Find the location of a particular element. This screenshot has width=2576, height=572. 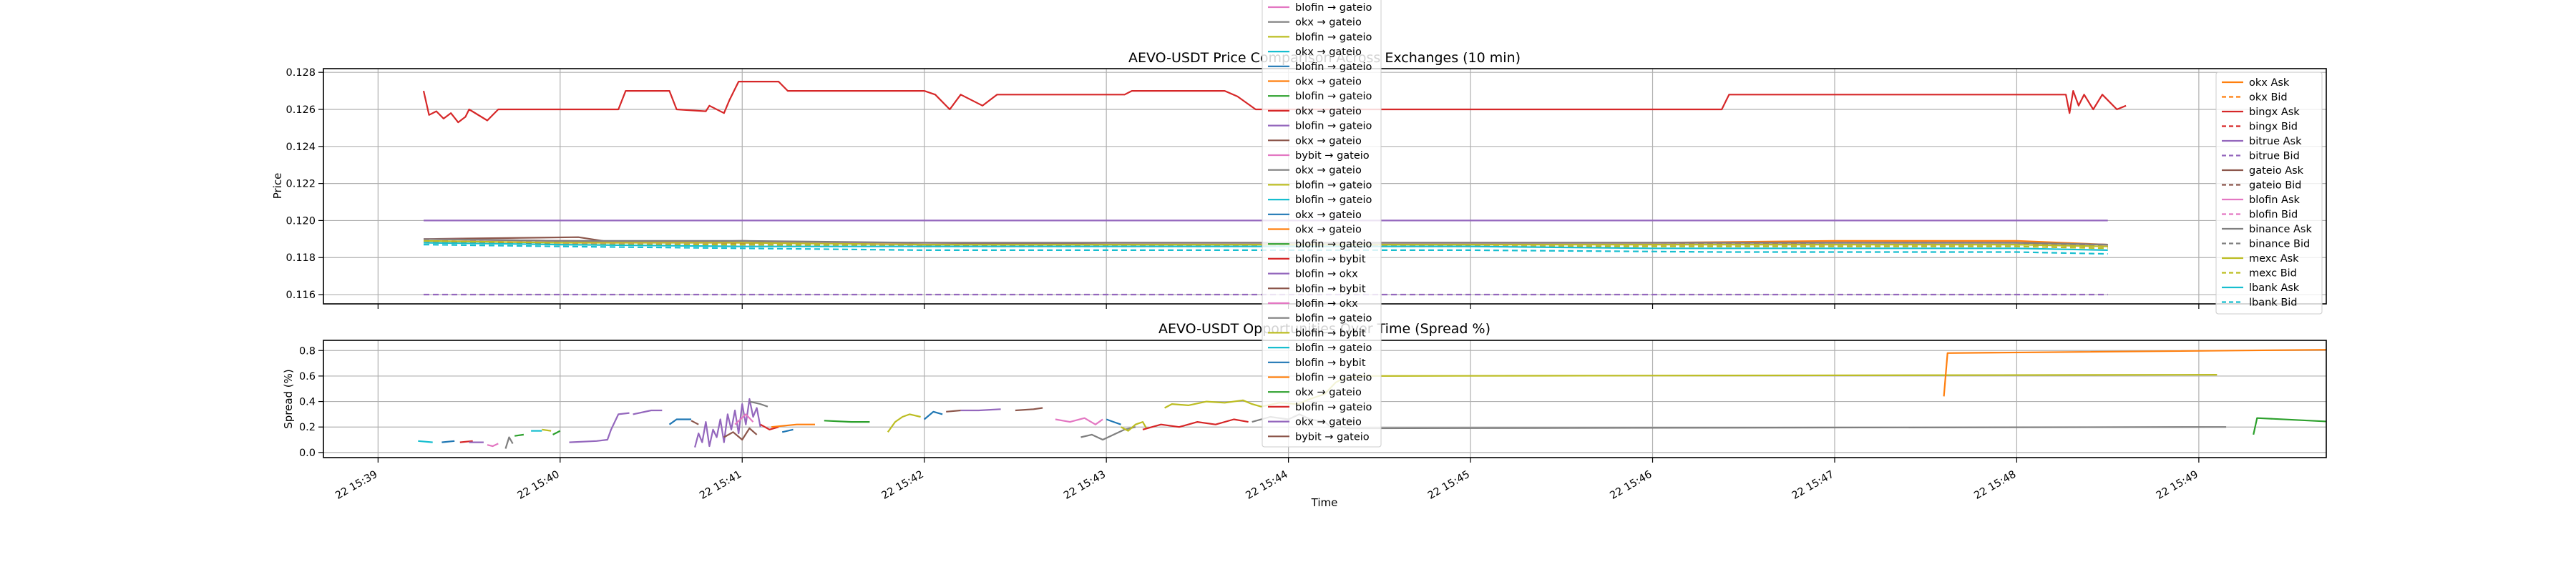

price-series-bingx-ask is located at coordinates (1274, 102).